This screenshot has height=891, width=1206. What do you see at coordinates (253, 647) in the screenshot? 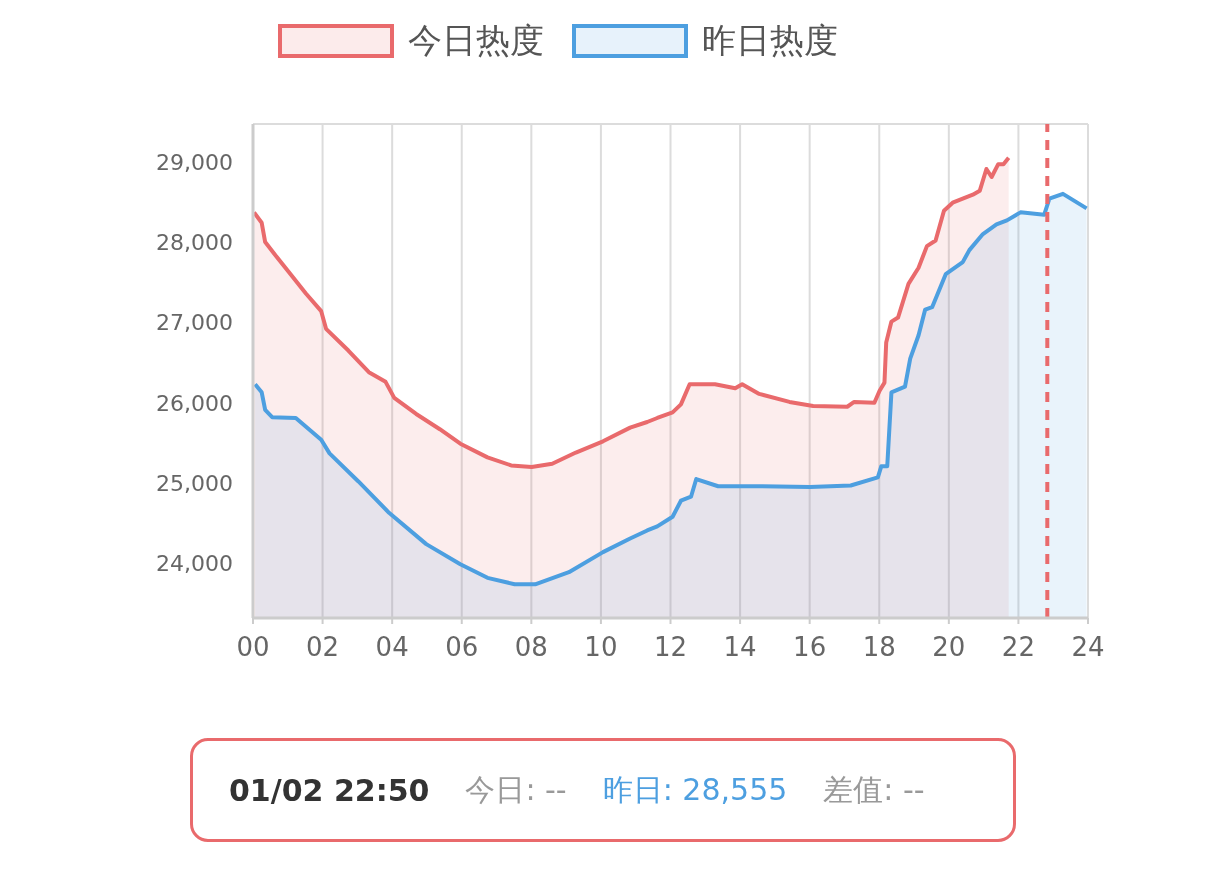
I see `x-tick-label: 00` at bounding box center [253, 647].